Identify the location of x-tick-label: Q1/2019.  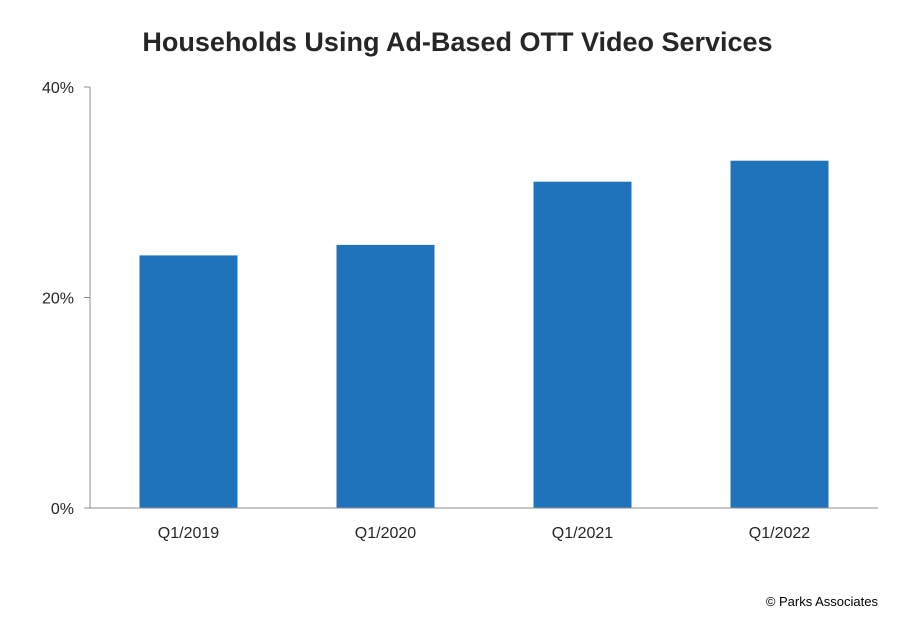
(188, 533).